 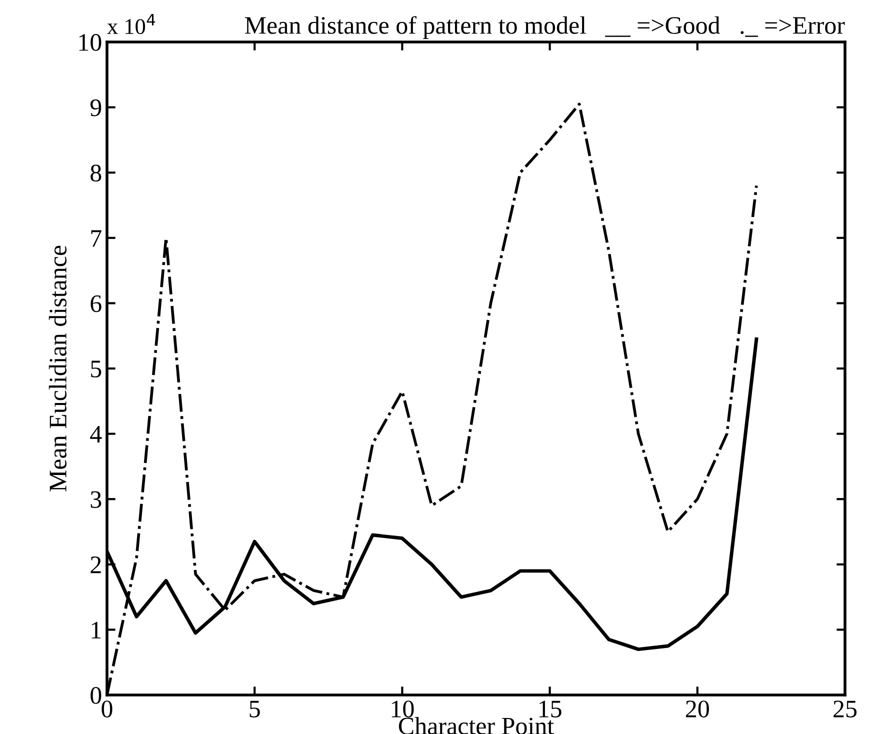 I want to click on y-tick-label: 0, so click(x=96, y=695).